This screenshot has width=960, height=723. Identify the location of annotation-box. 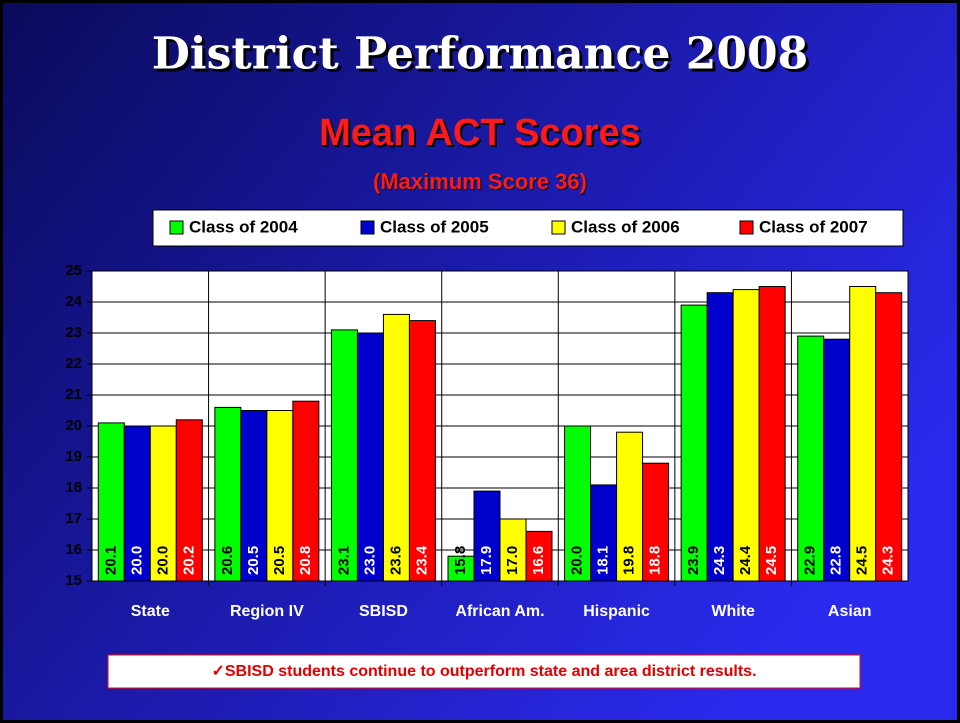
(484, 671).